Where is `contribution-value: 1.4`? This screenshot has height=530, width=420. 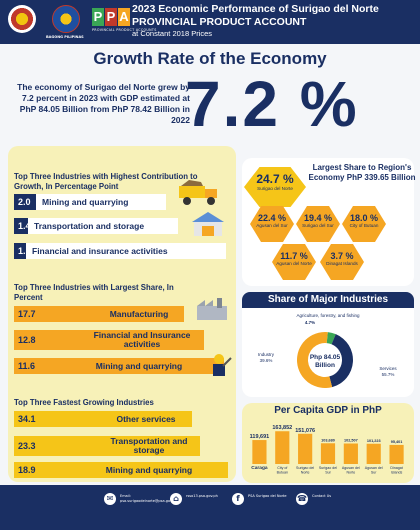
contribution-value: 1.4 is located at coordinates (22, 226).